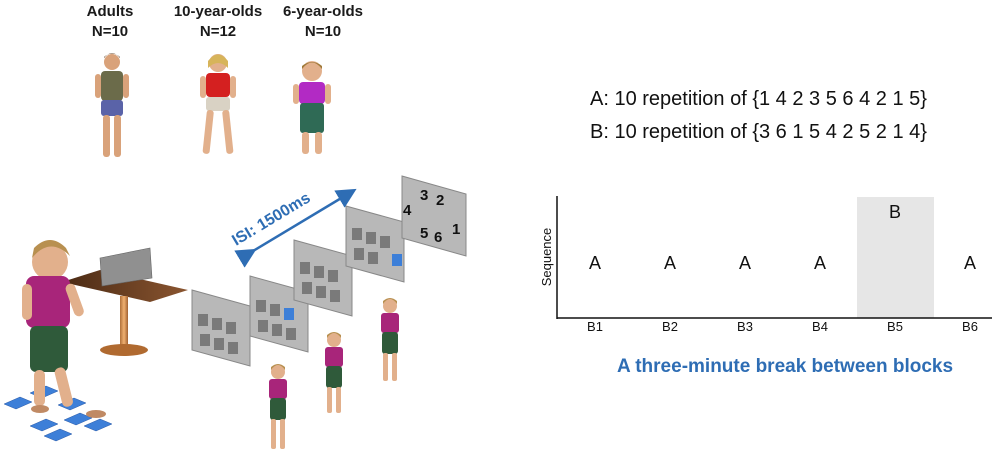  I want to click on x-tick-label: B2, so click(670, 326).